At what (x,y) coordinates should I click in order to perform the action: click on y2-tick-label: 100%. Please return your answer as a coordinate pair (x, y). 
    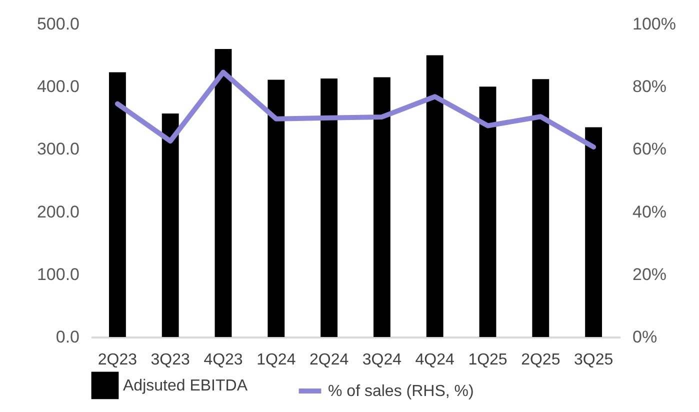
    Looking at the image, I should click on (654, 24).